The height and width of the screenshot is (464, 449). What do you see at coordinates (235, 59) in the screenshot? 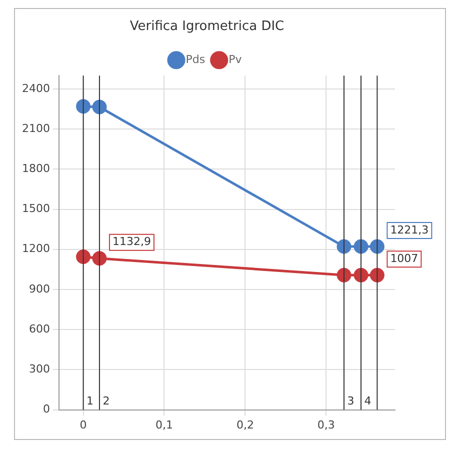
I see `legend-label: Pv` at bounding box center [235, 59].